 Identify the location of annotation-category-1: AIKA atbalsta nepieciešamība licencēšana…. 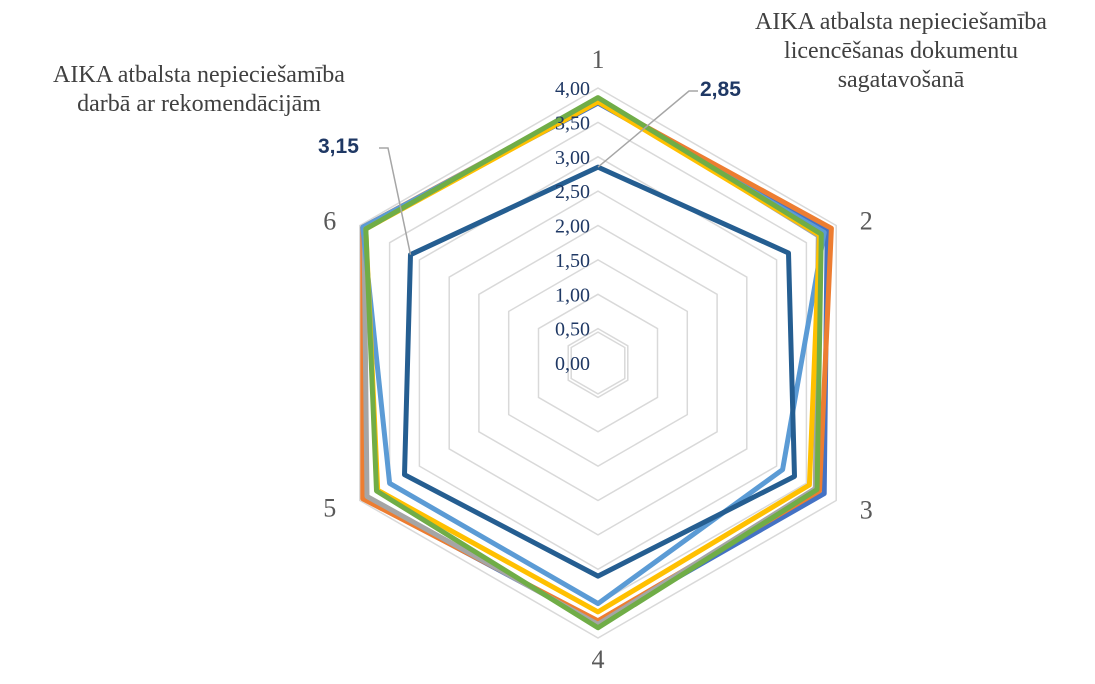
(901, 51).